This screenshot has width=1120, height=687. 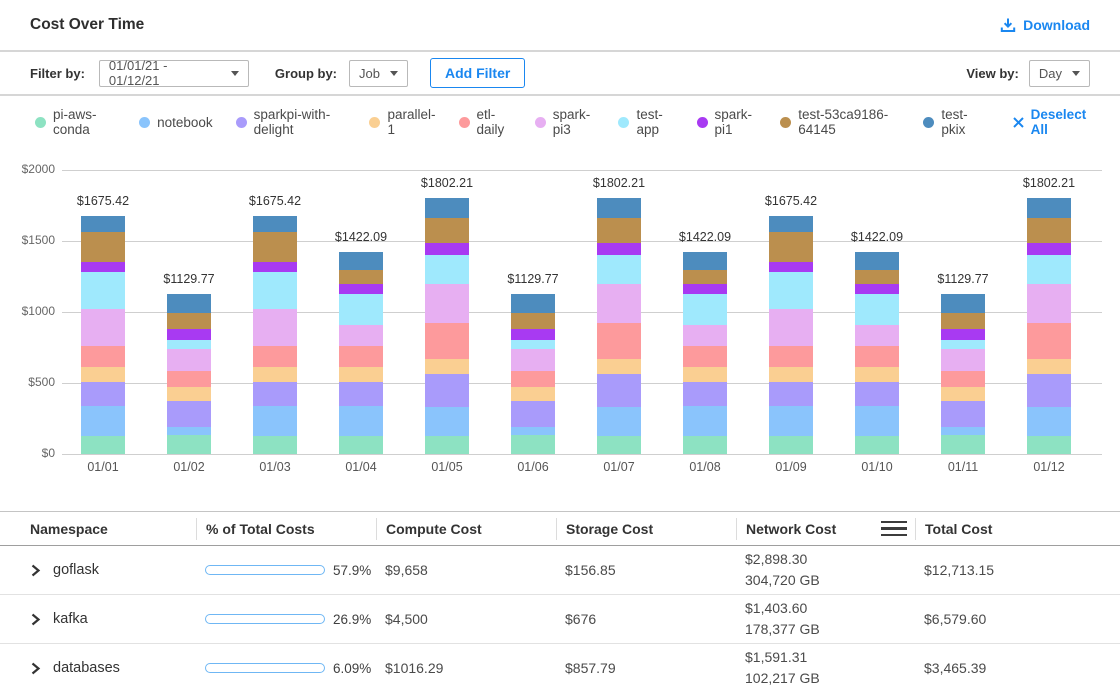 What do you see at coordinates (35, 619) in the screenshot?
I see `expand-chevron-icon` at bounding box center [35, 619].